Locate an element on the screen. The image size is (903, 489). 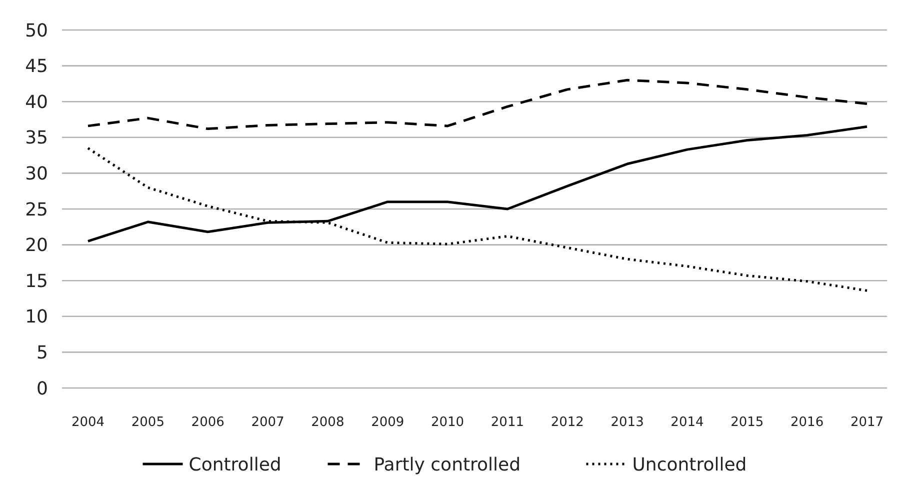
x-tick-label: 2015 is located at coordinates (747, 422).